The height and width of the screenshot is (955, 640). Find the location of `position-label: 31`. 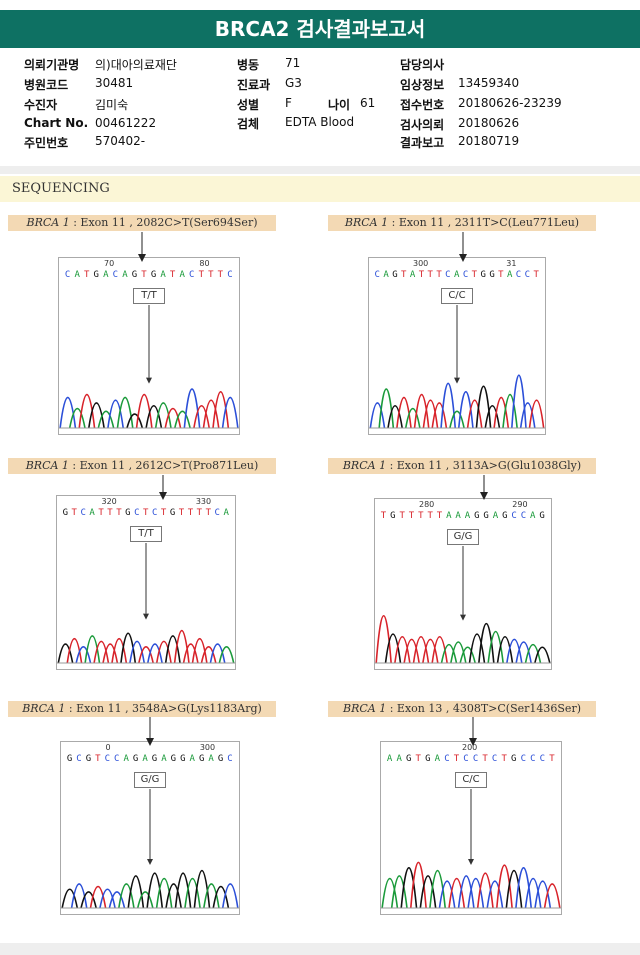

position-label: 31 is located at coordinates (511, 263).